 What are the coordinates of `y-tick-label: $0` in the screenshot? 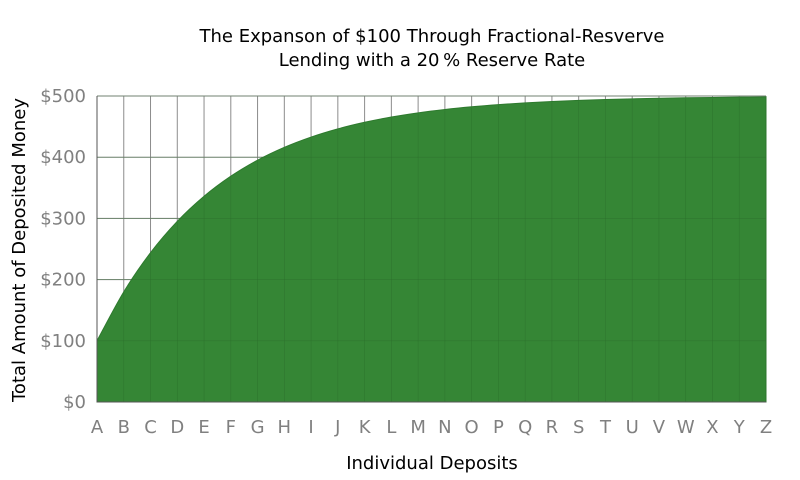 It's located at (74, 402).